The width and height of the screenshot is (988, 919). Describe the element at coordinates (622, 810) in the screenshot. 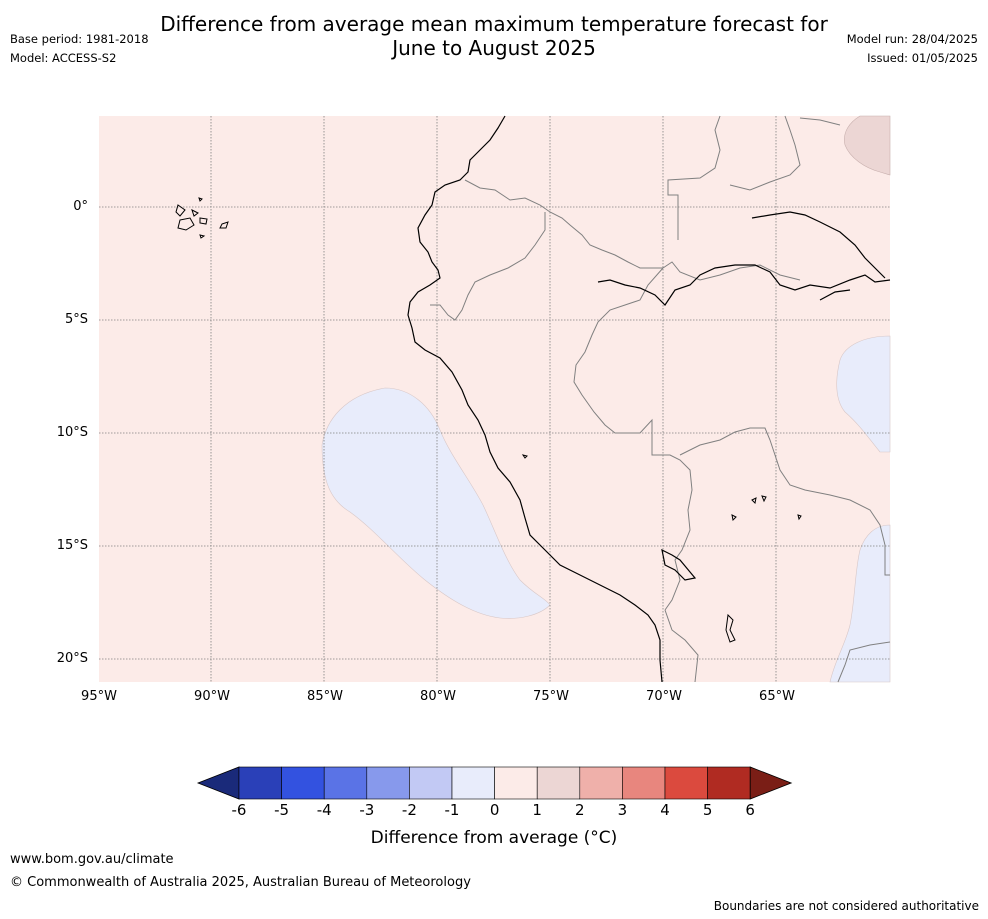

I see `colorbar-tick-label: 3` at that location.